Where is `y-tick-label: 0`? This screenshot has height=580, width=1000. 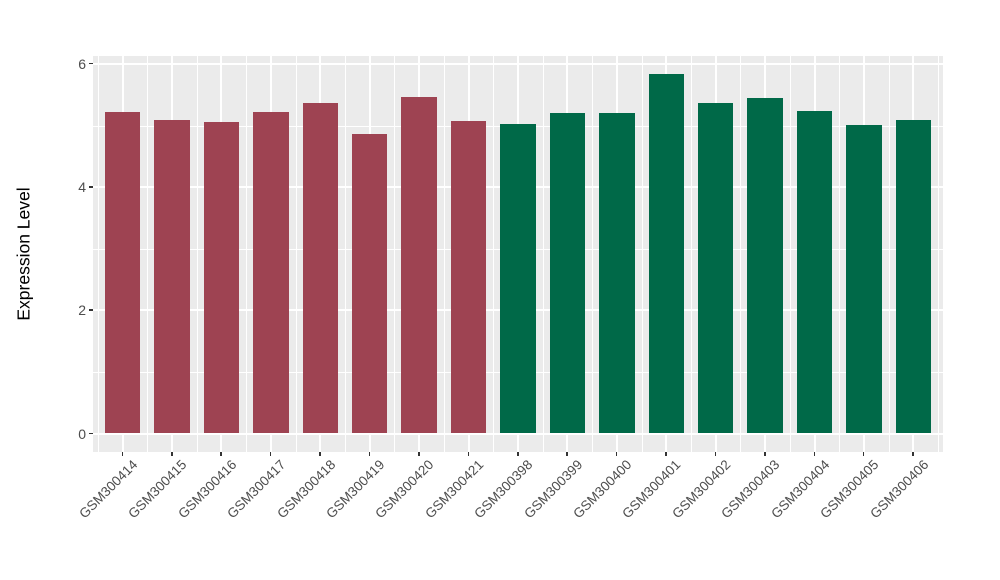
y-tick-label: 0 is located at coordinates (82, 433).